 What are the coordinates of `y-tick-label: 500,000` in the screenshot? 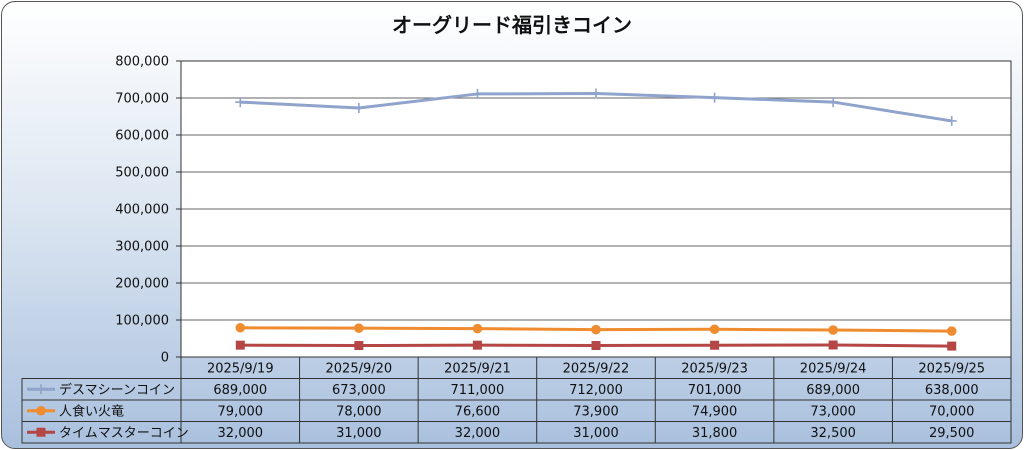 It's located at (142, 173).